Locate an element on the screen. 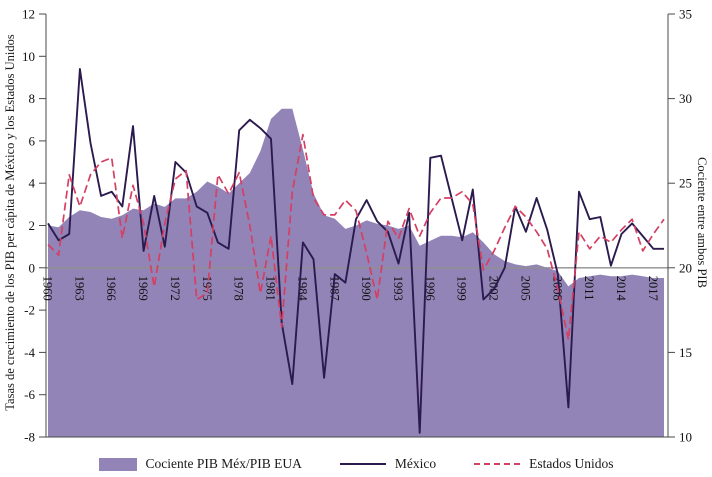 This screenshot has width=712, height=477. x-tick-label: 1966 is located at coordinates (111, 288).